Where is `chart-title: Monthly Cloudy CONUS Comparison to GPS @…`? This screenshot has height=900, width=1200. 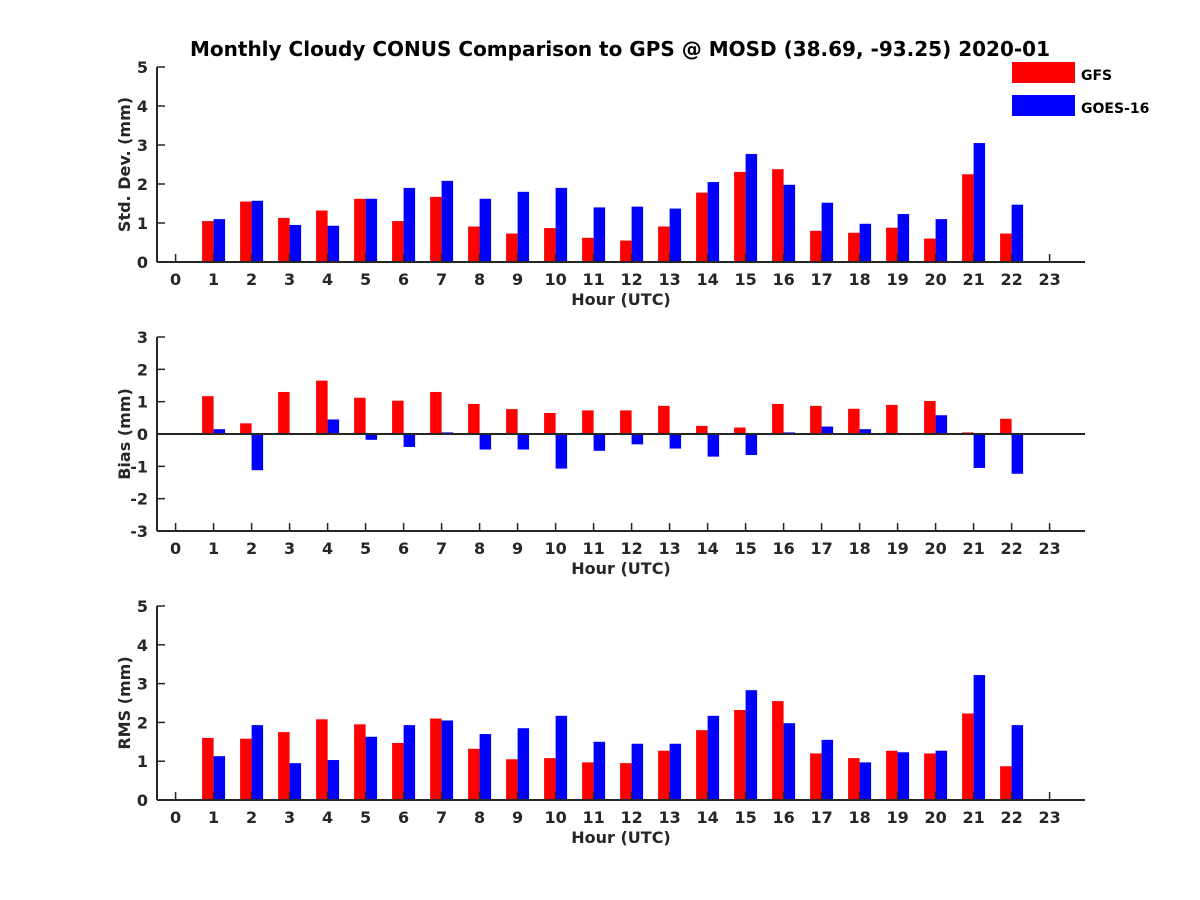 chart-title: Monthly Cloudy CONUS Comparison to GPS @… is located at coordinates (620, 49).